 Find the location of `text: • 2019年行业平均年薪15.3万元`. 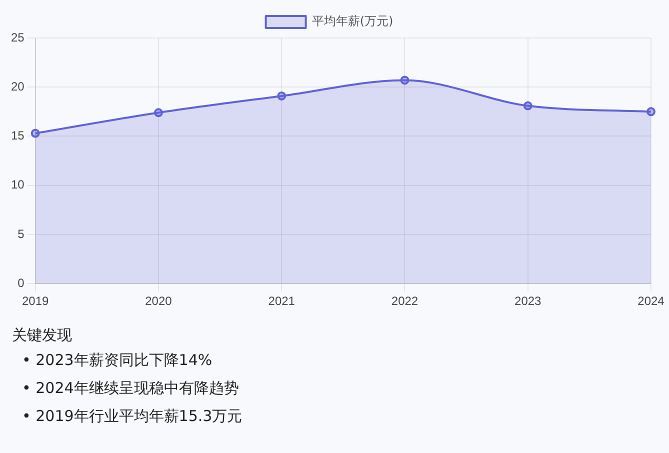

text: • 2019年行业平均年薪15.3万元 is located at coordinates (133, 416).